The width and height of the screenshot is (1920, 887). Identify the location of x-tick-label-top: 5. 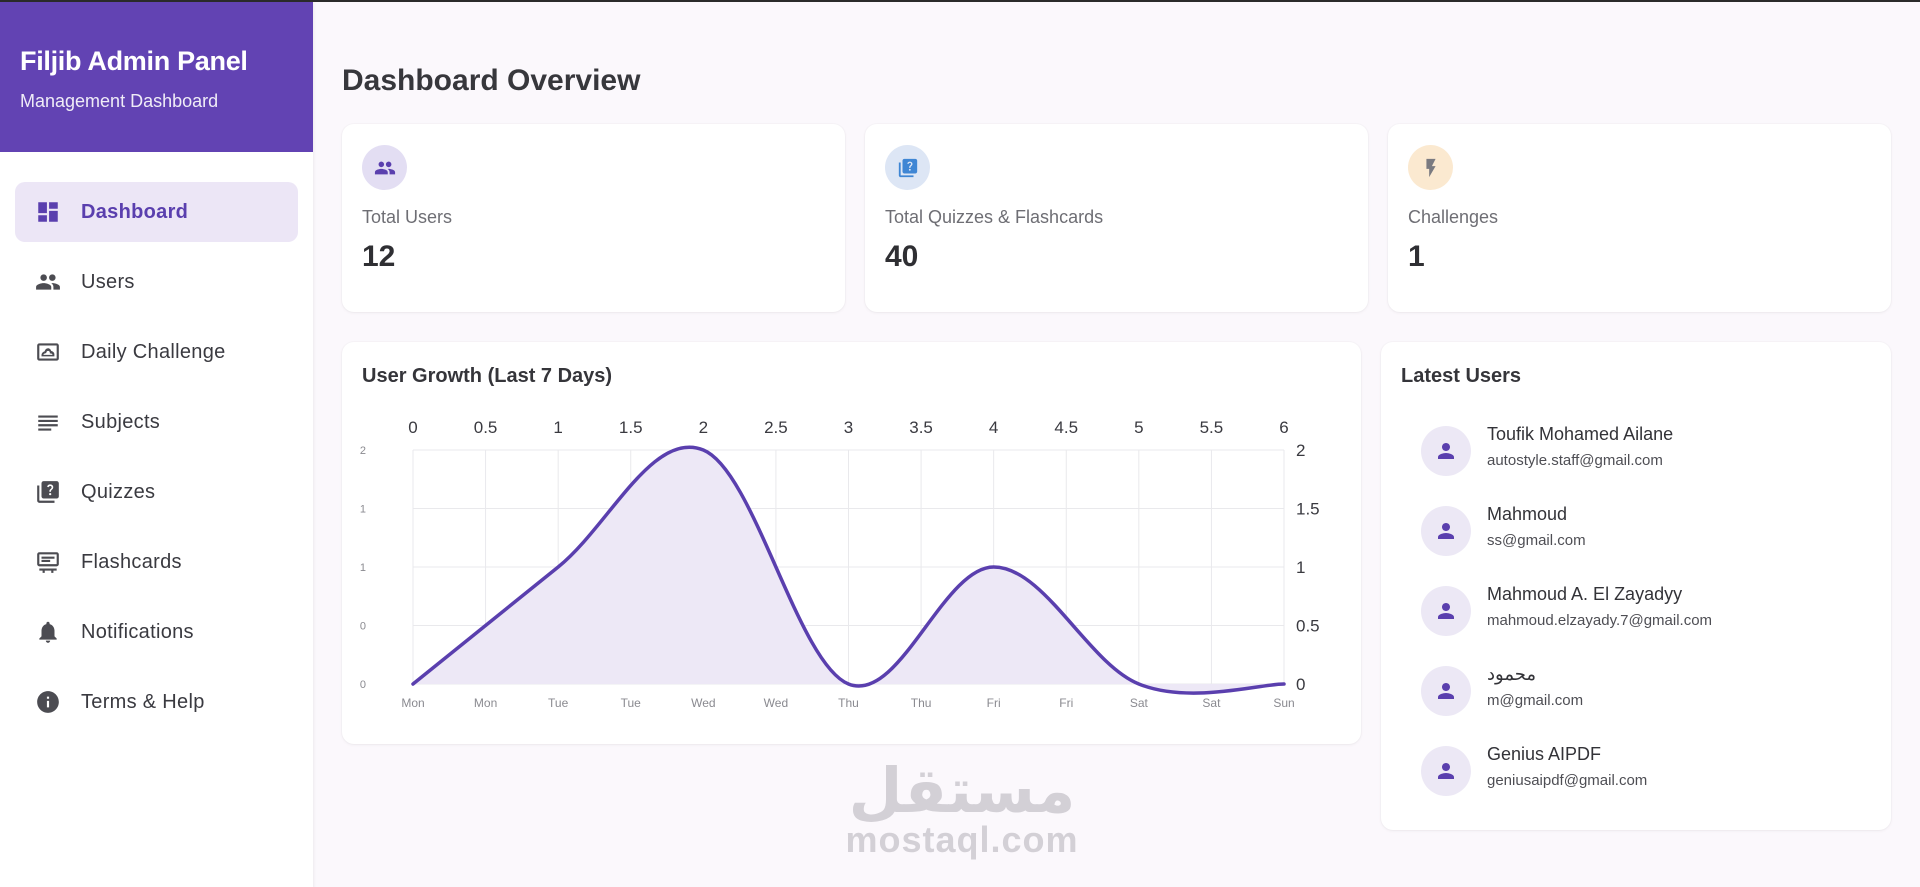
(1138, 427).